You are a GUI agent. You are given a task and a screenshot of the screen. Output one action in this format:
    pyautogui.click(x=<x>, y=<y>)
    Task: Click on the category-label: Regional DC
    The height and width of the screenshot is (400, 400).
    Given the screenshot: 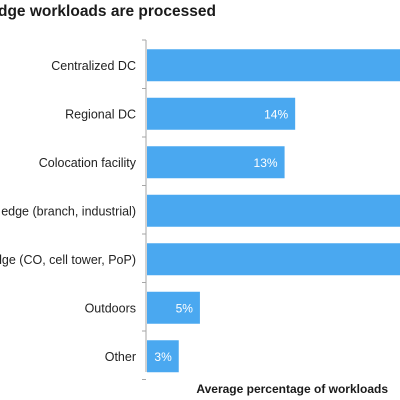 What is the action you would take?
    pyautogui.click(x=100, y=114)
    